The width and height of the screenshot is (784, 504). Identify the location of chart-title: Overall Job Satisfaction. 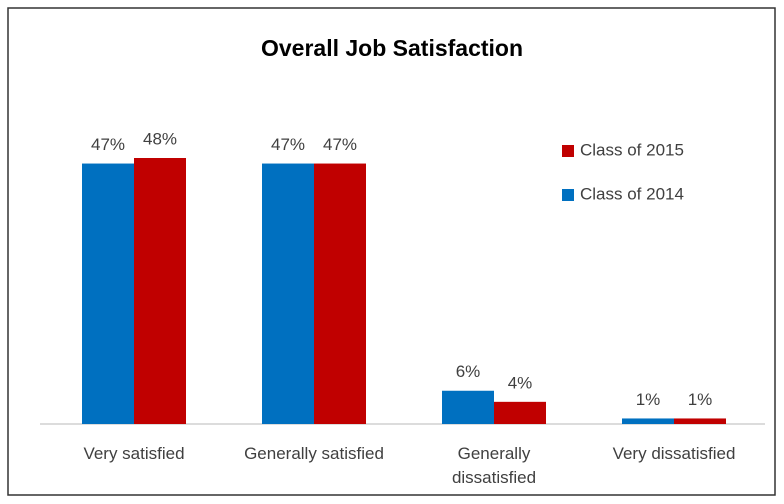
(392, 48).